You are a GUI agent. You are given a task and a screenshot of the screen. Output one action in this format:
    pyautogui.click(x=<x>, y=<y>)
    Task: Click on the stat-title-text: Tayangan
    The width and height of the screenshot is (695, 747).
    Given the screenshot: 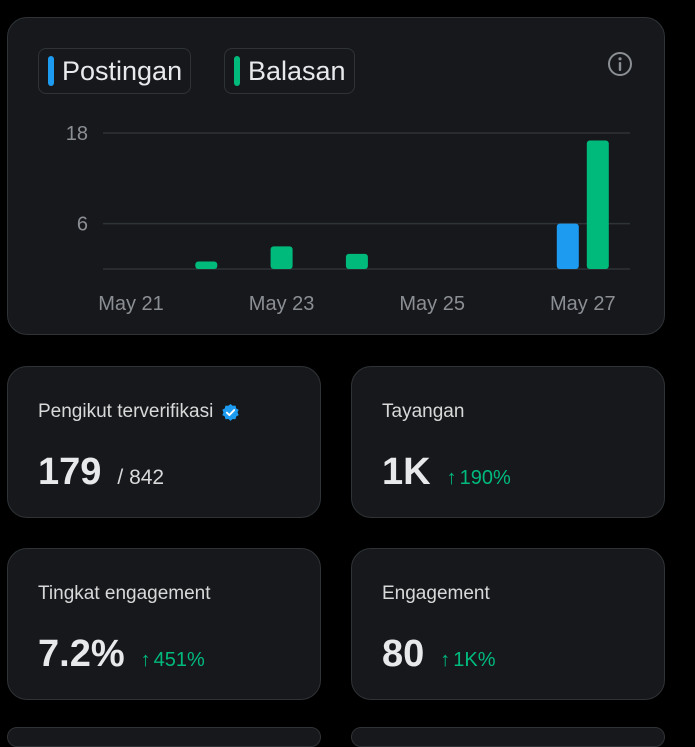 What is the action you would take?
    pyautogui.click(x=423, y=411)
    